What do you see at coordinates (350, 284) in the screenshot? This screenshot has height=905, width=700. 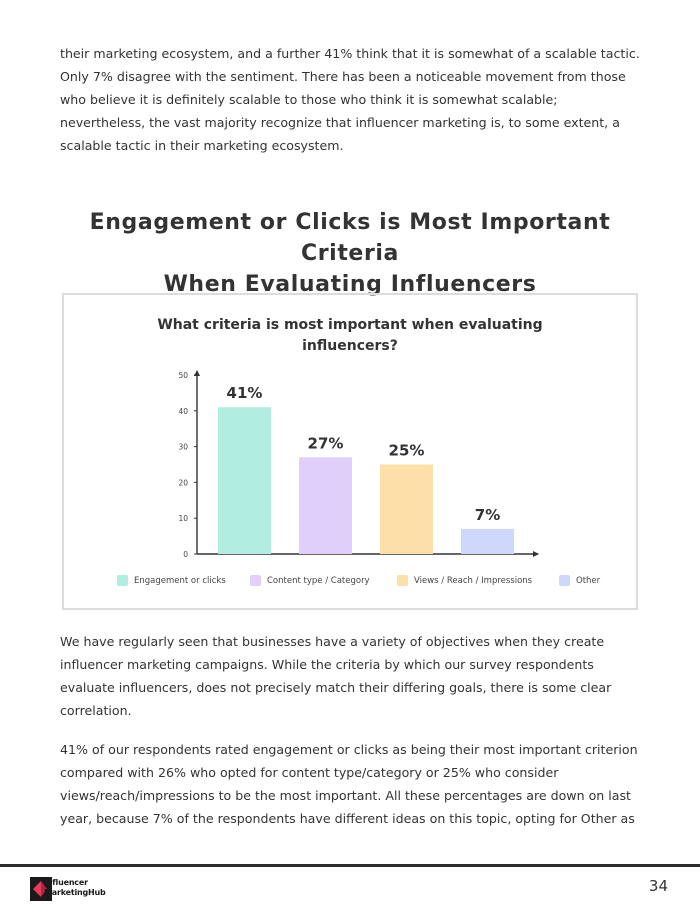 I see `section-heading-line-2: When Evaluating Influencers` at bounding box center [350, 284].